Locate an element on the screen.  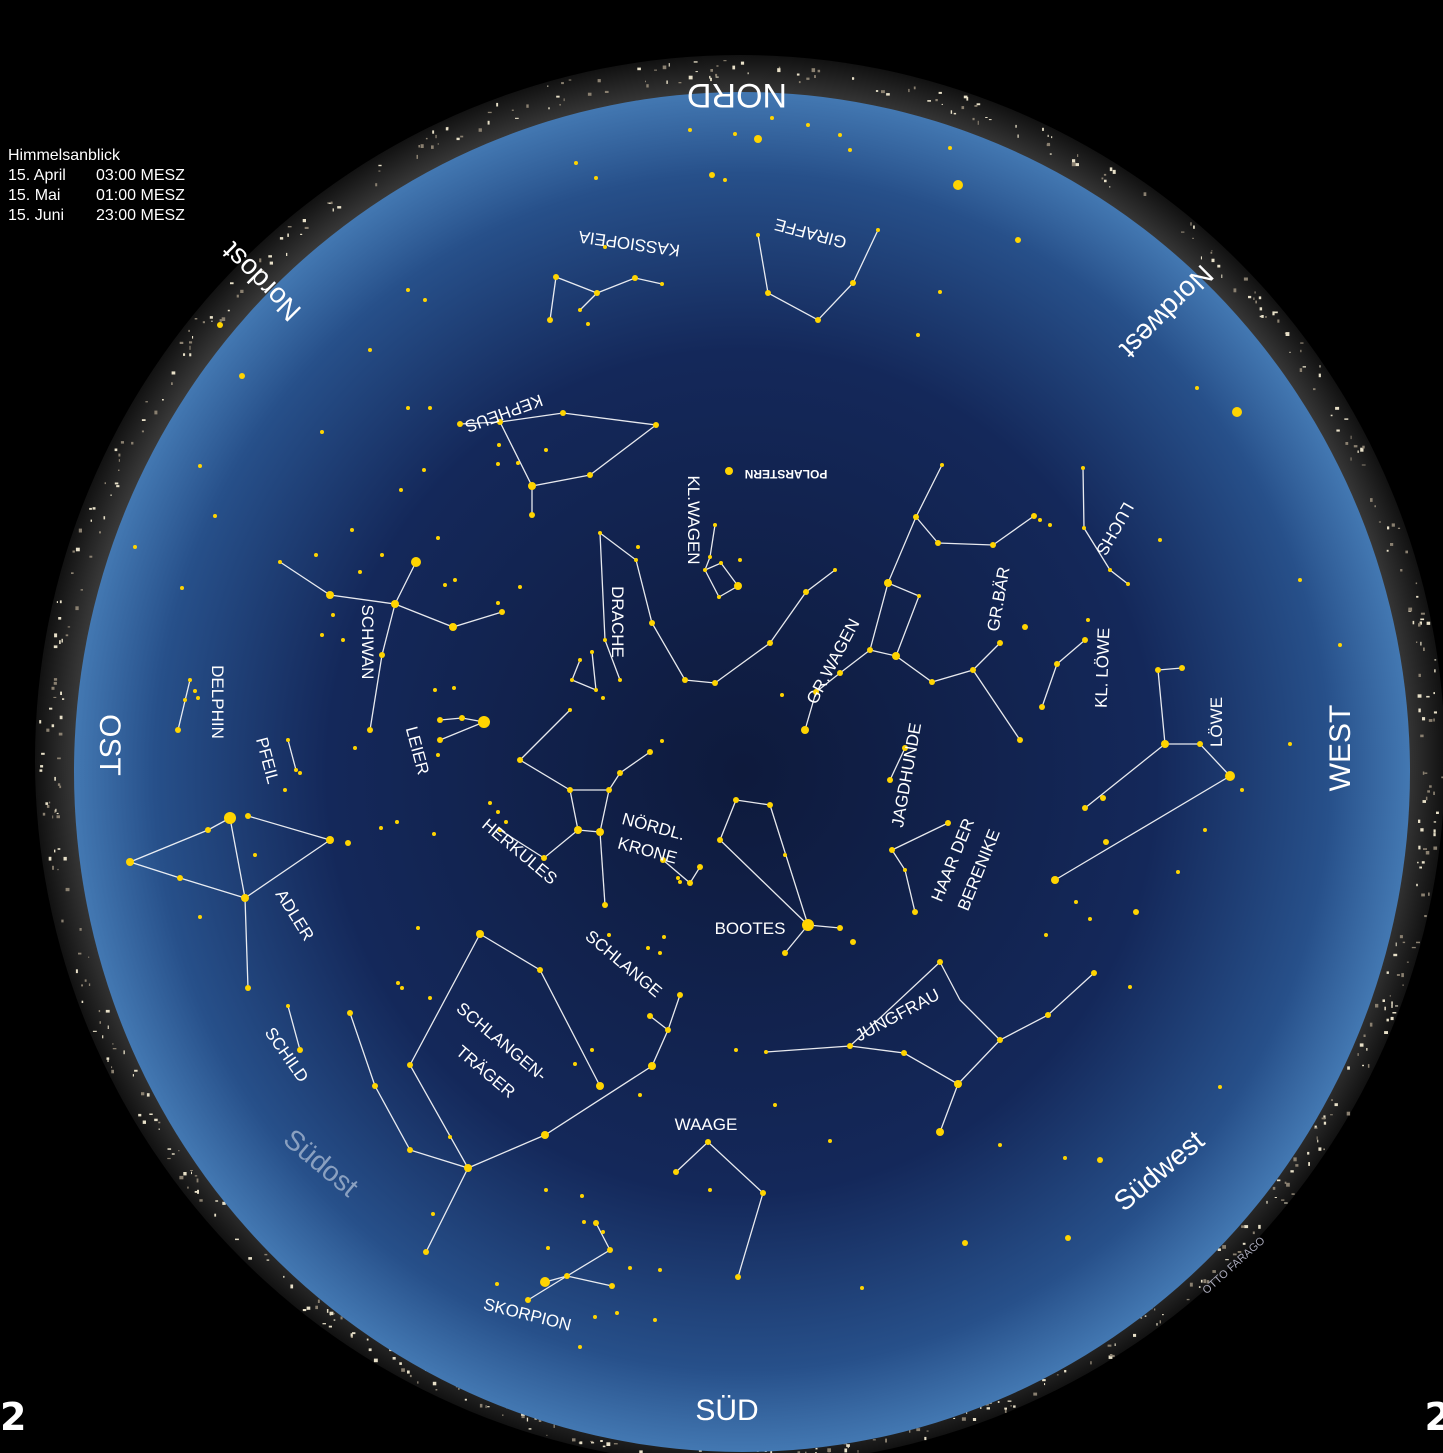
page-number-left: 2 is located at coordinates (13, 1417).